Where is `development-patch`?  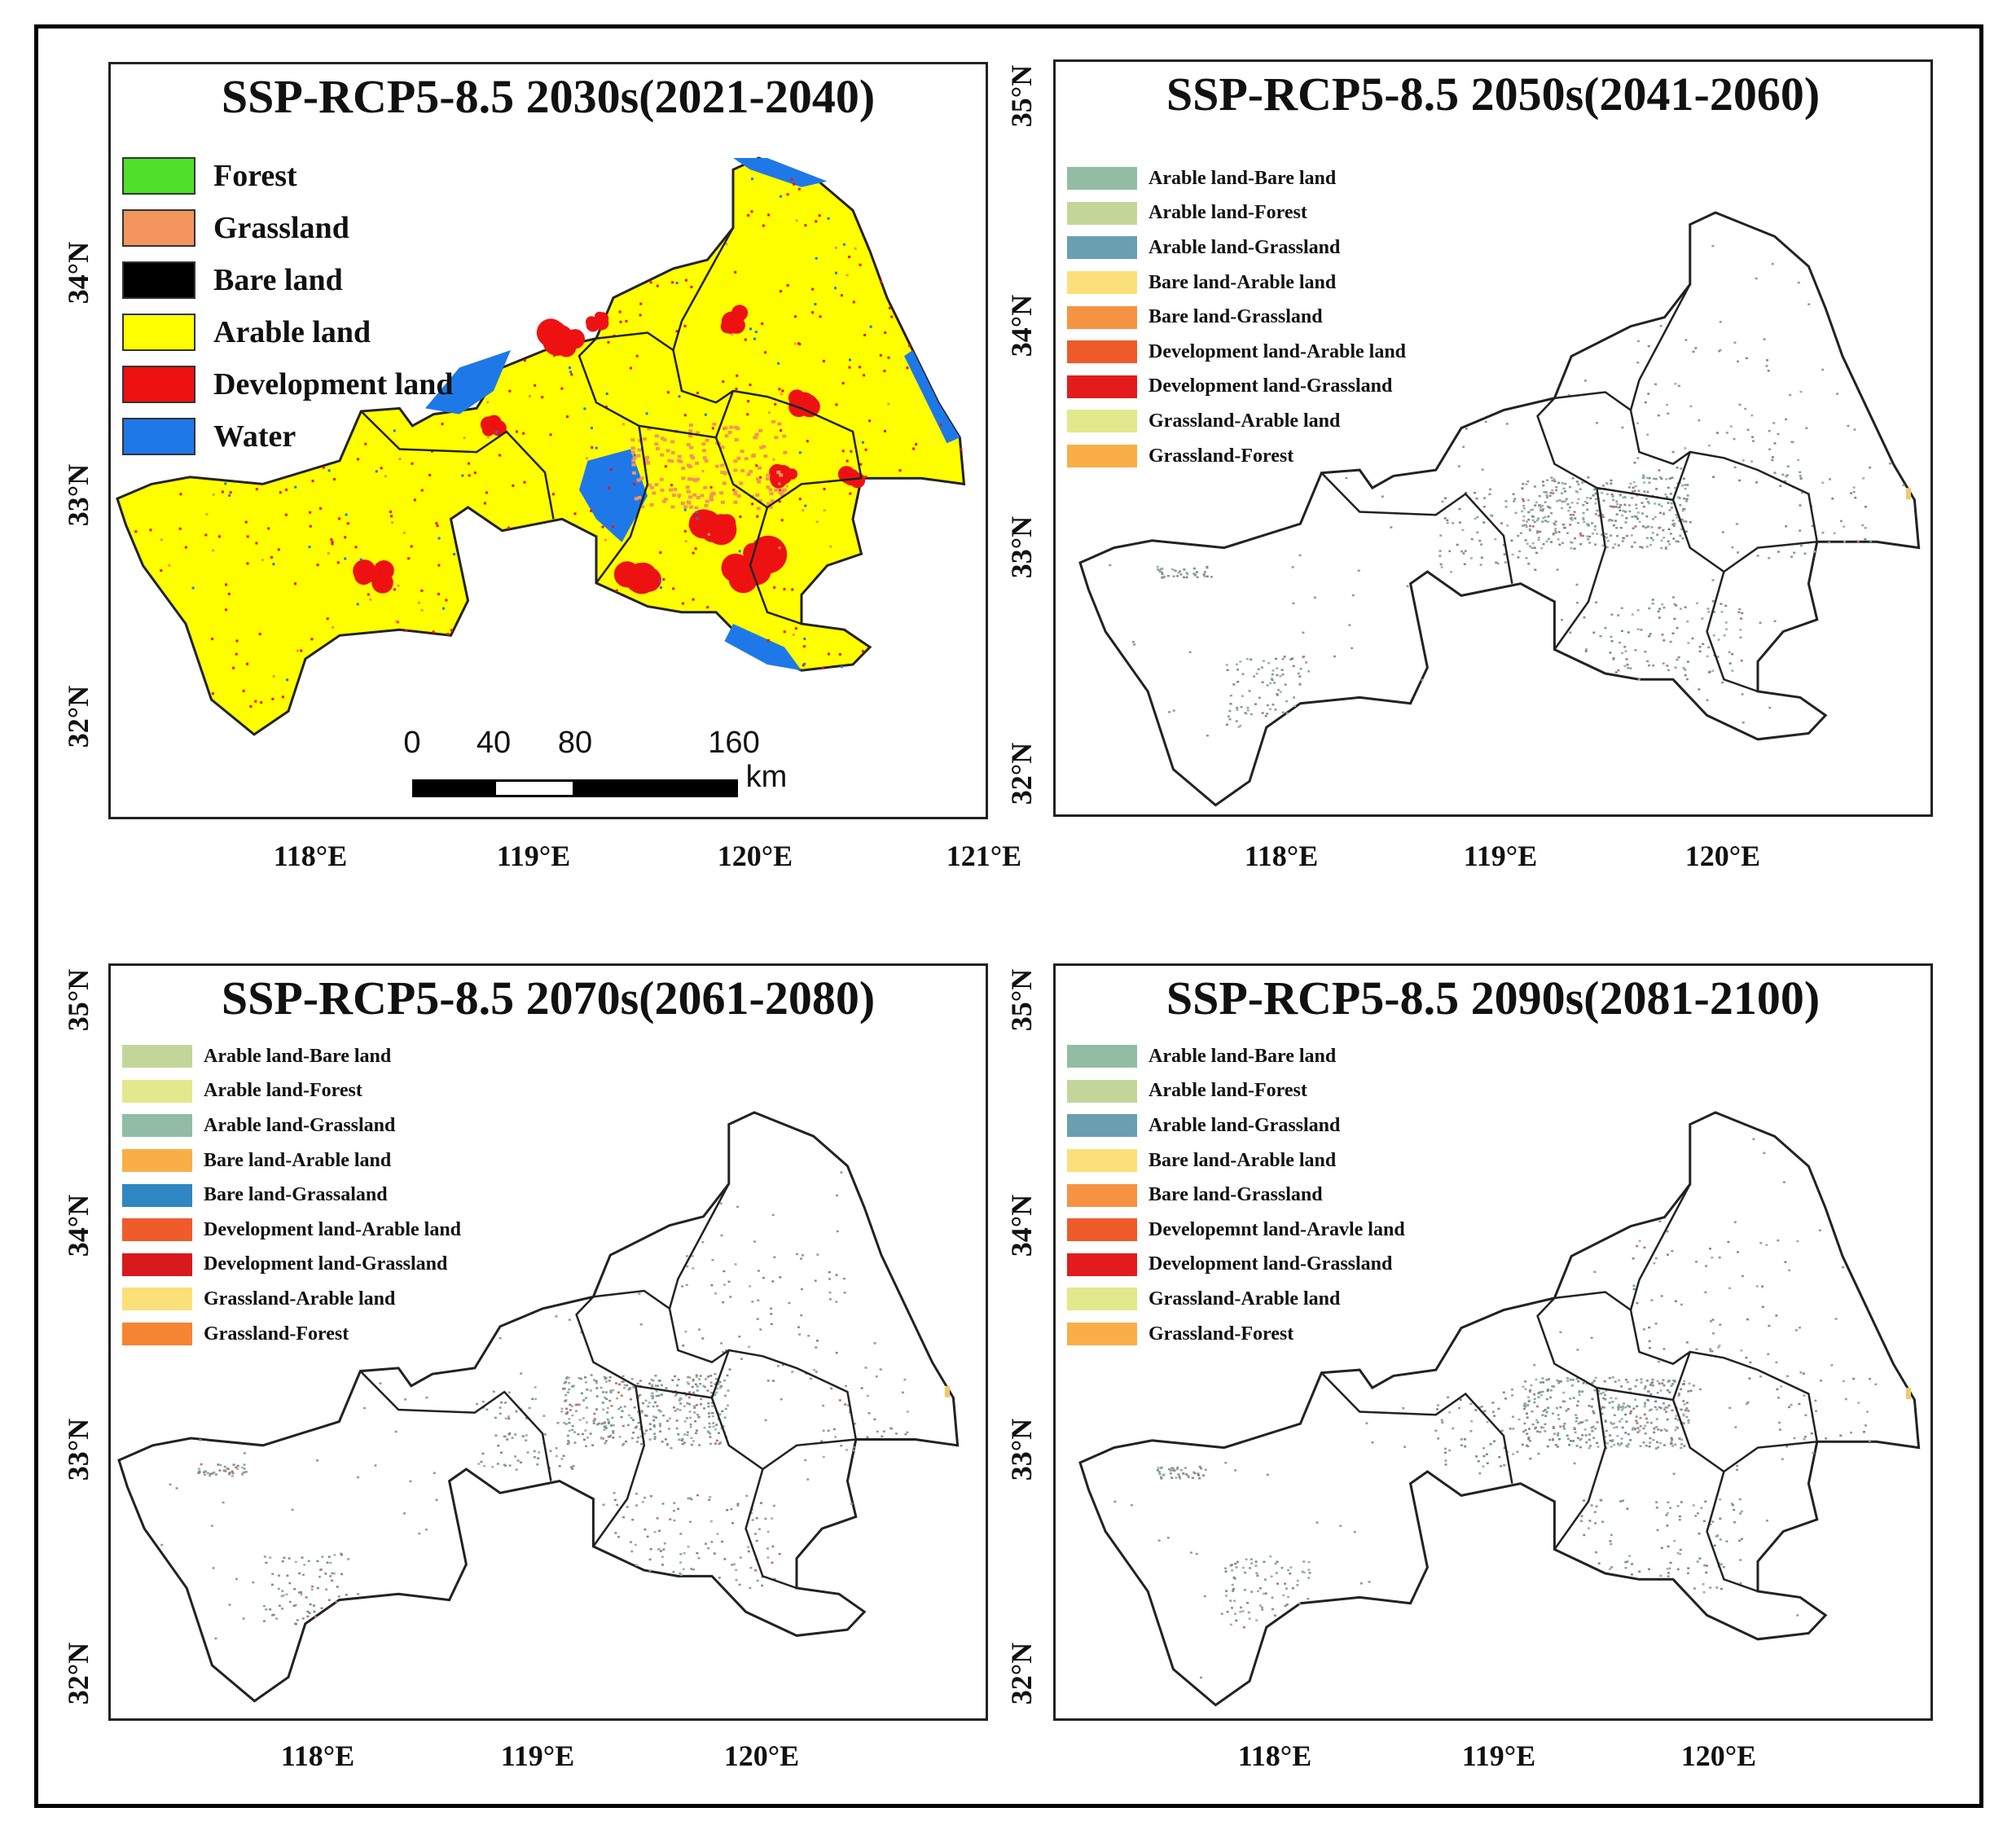
development-patch is located at coordinates (383, 581).